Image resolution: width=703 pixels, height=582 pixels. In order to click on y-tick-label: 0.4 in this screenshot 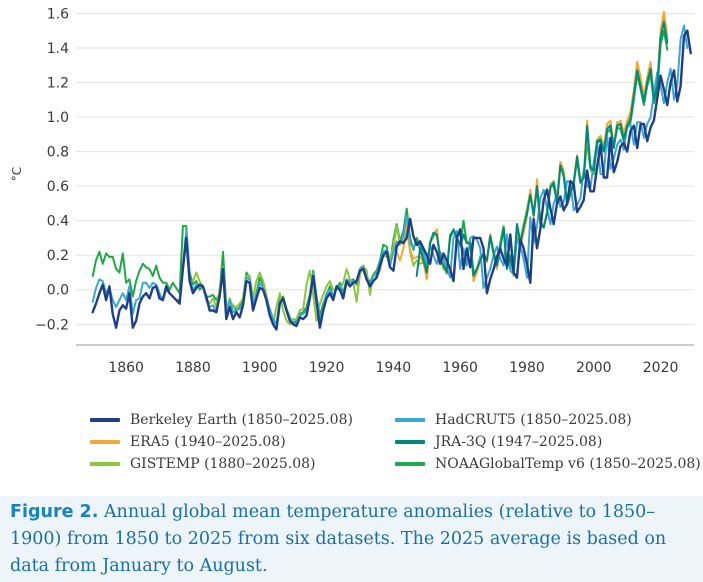, I will do `click(58, 222)`.